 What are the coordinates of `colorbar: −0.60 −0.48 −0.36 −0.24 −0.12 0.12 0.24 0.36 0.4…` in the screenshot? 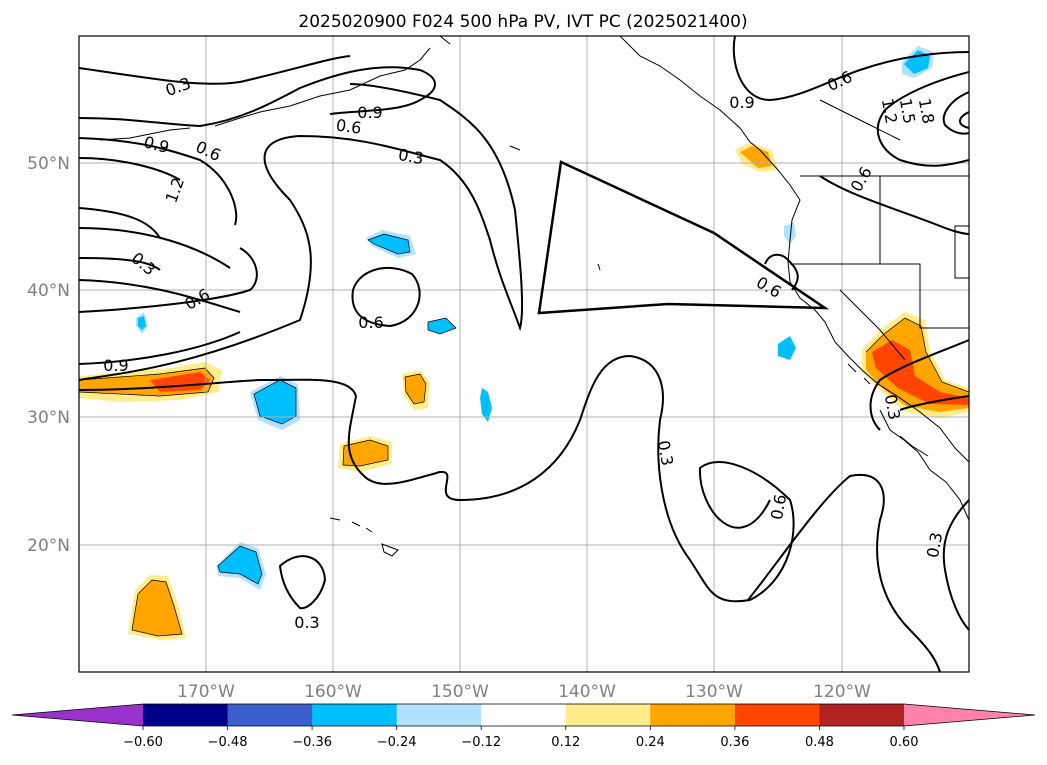 It's located at (523, 726).